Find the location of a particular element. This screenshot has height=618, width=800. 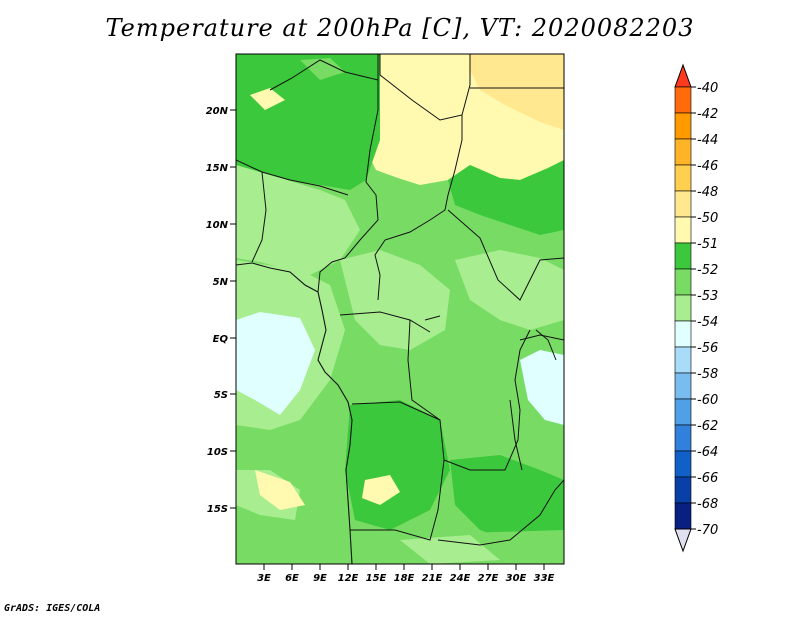

y-label: 15S is located at coordinates (217, 509).